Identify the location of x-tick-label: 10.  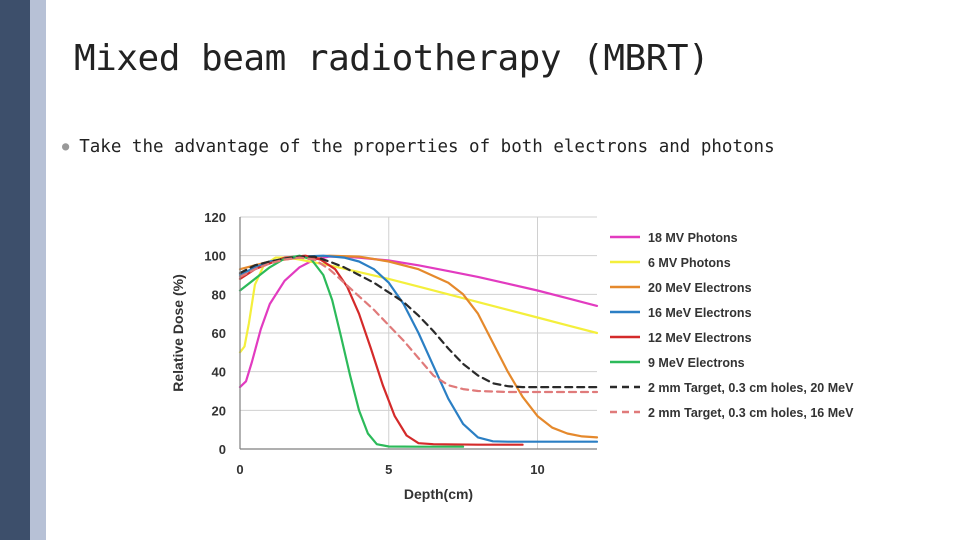
(537, 469).